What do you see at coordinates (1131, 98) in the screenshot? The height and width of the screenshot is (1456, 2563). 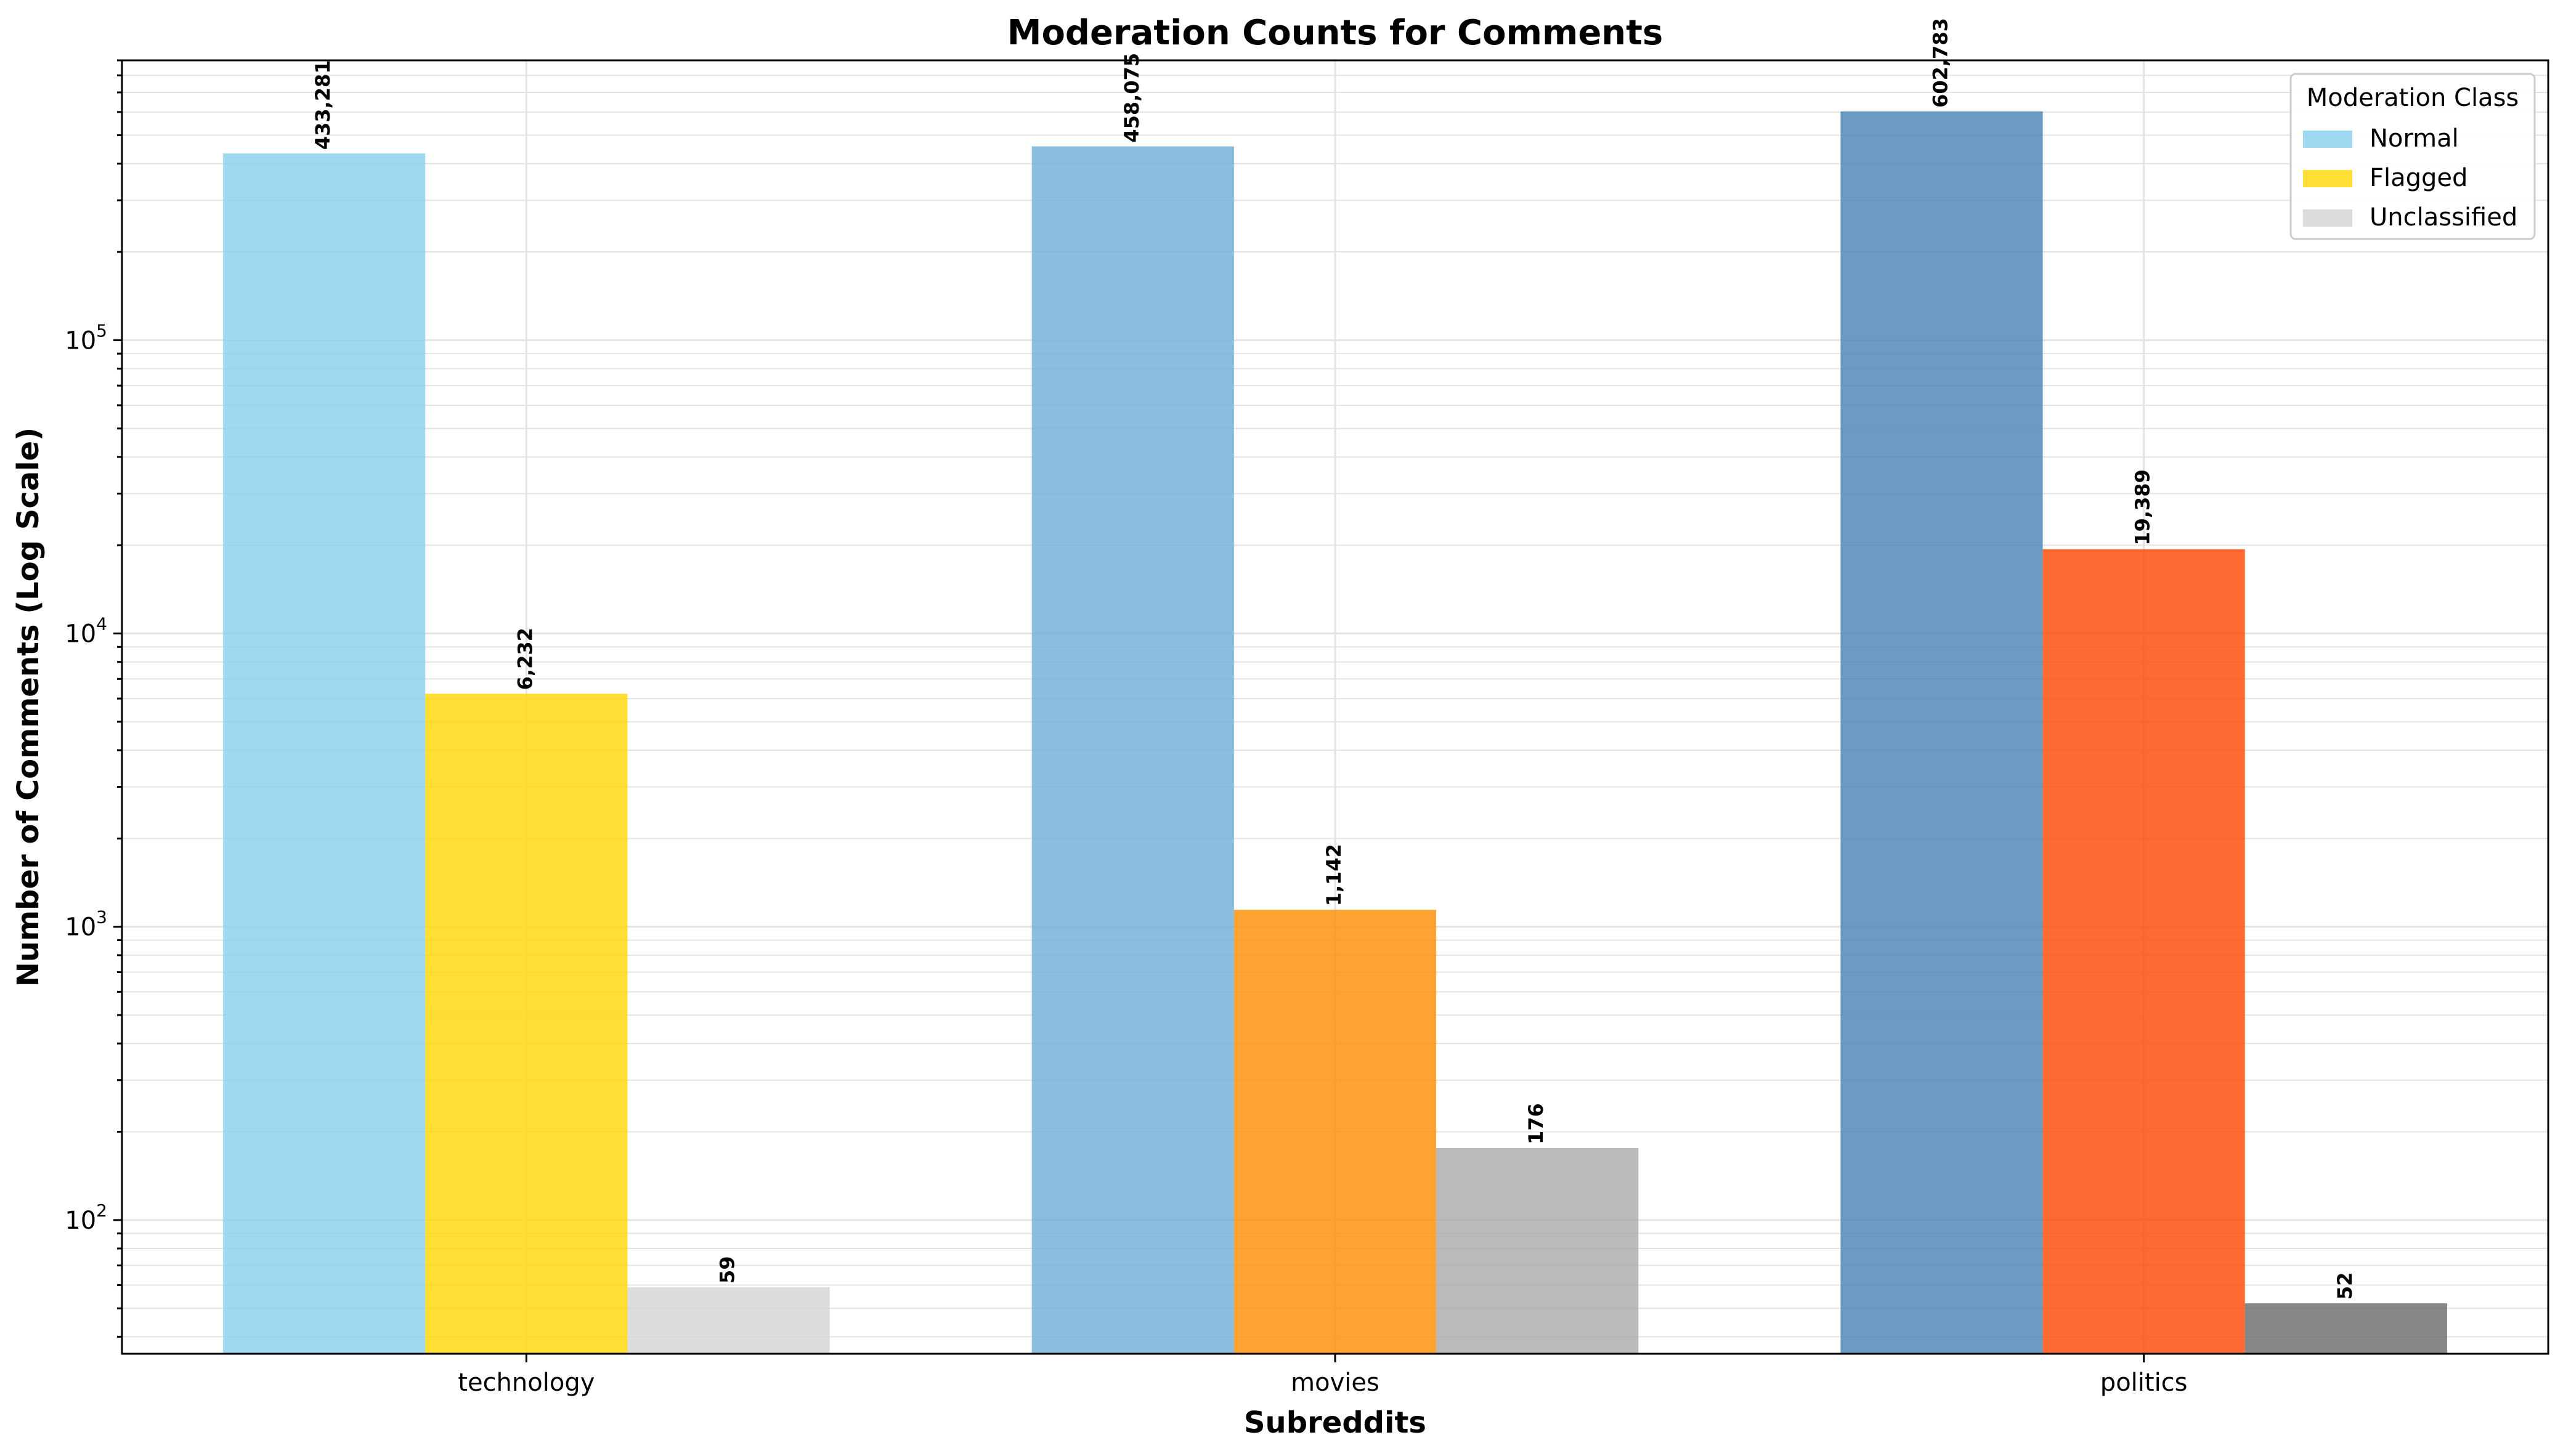 I see `data-label: 458,075` at bounding box center [1131, 98].